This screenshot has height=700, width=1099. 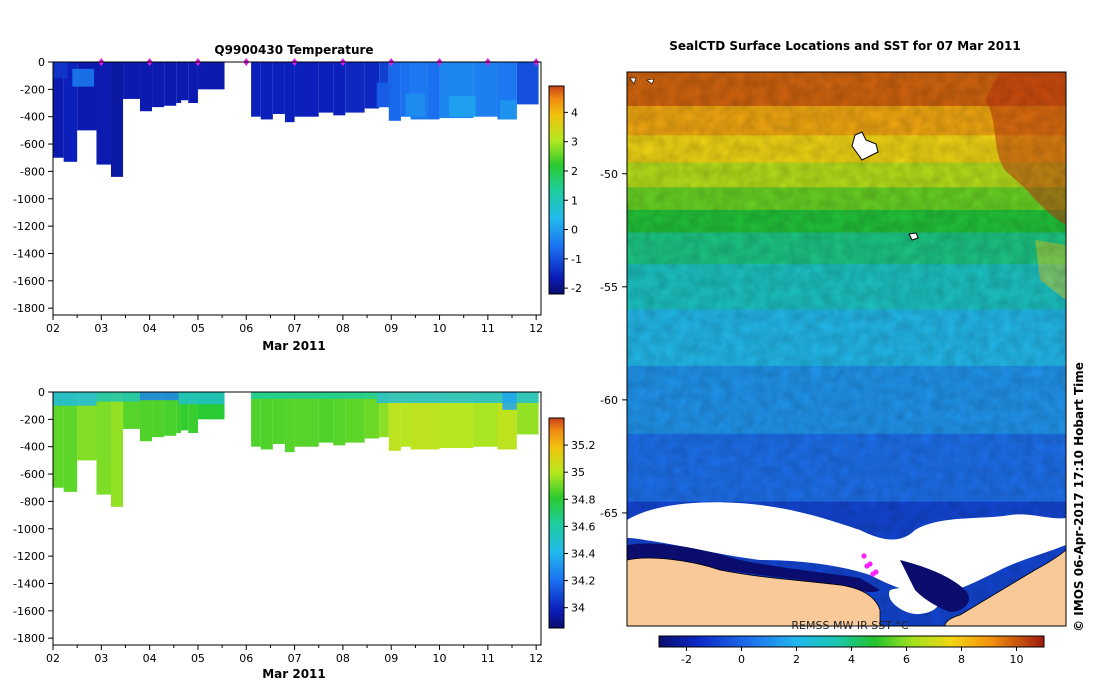 I want to click on salinity-x-label: Mar 2011, so click(x=294, y=674).